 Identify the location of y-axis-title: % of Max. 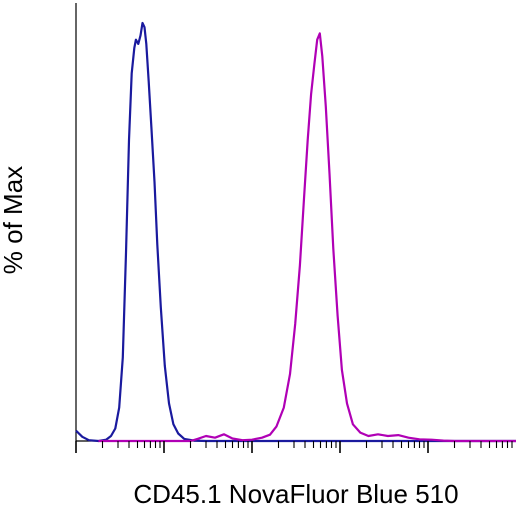
(14, 220).